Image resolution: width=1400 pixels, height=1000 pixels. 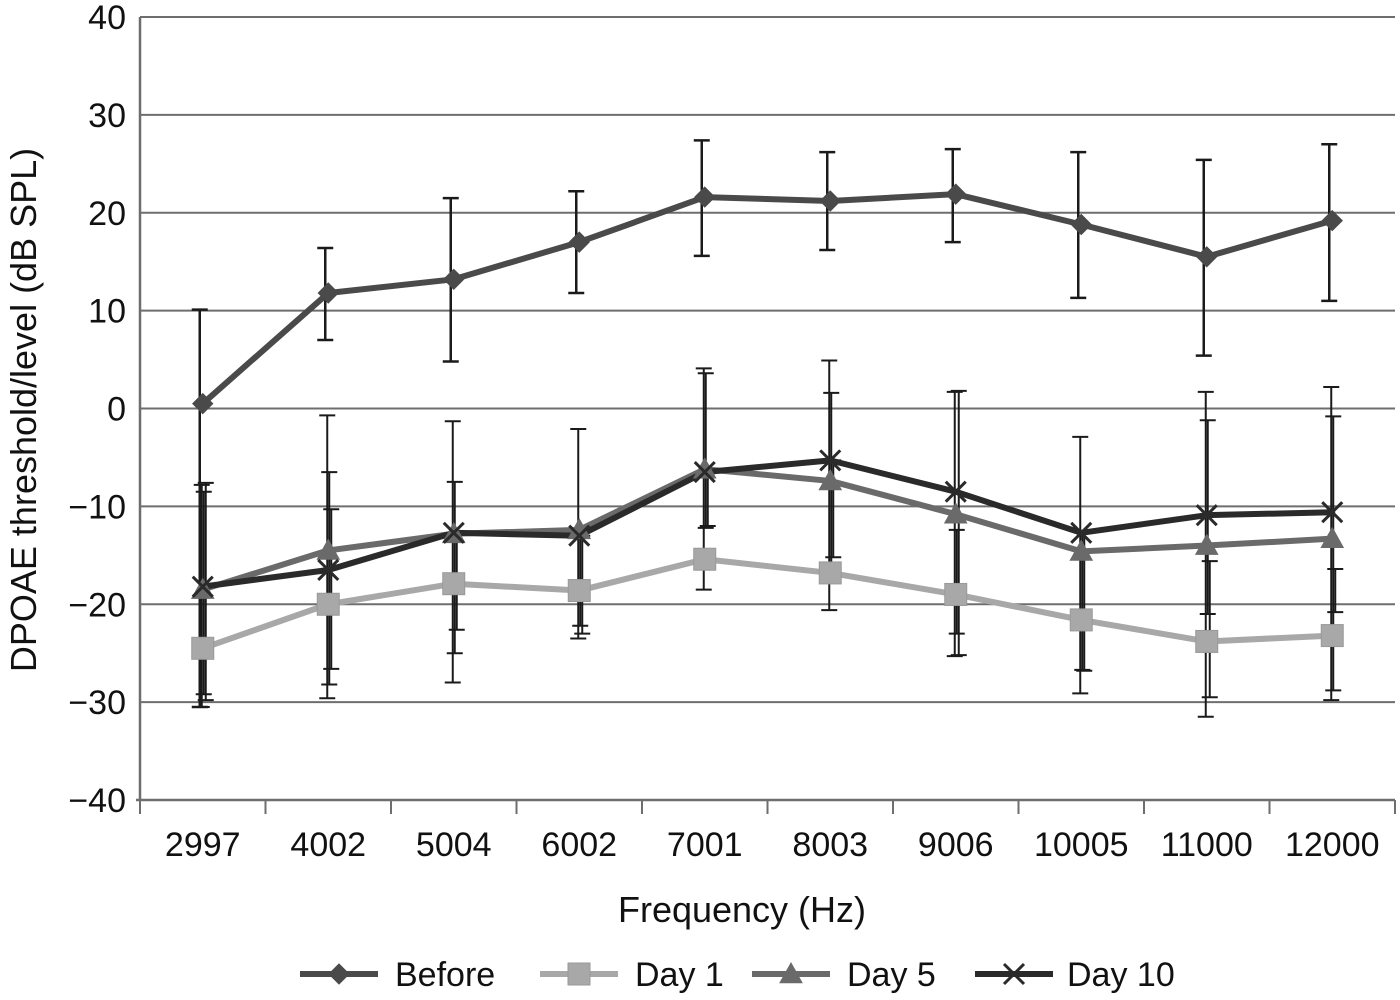 I want to click on y-tick-label: 10, so click(x=107, y=312).